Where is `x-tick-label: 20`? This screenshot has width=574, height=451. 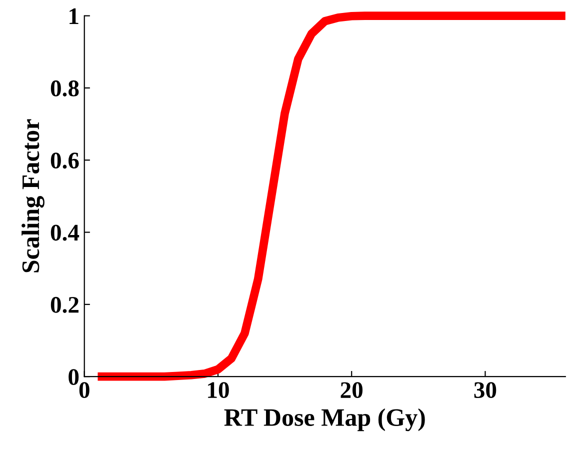 x-tick-label: 20 is located at coordinates (351, 390).